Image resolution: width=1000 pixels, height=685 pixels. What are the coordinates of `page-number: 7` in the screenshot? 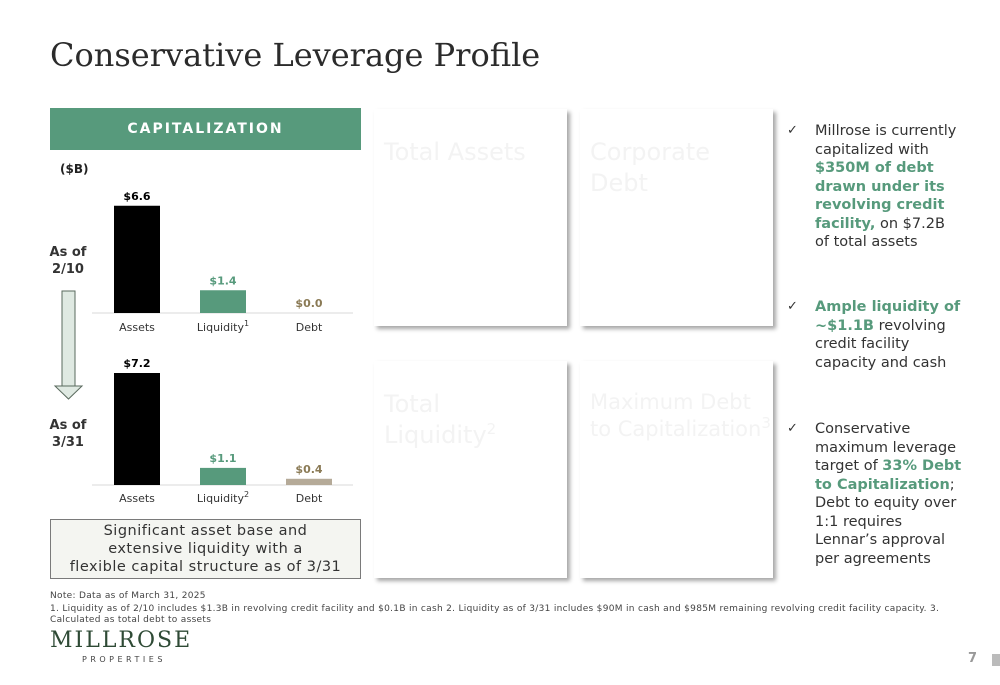 It's located at (973, 658).